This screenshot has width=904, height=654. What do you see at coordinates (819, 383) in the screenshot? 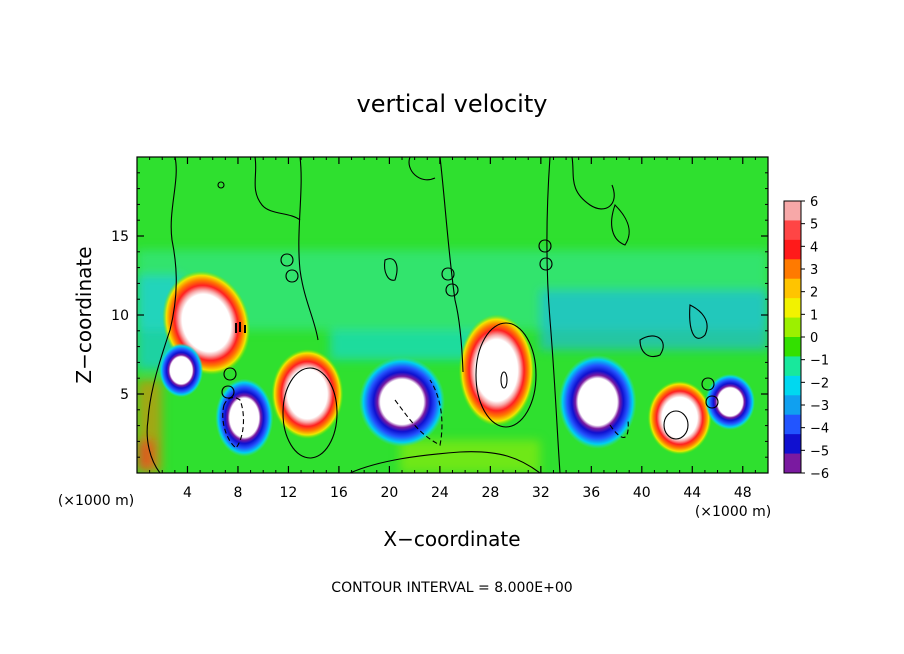
I see `colorbar-tick-label: −2` at bounding box center [819, 383].